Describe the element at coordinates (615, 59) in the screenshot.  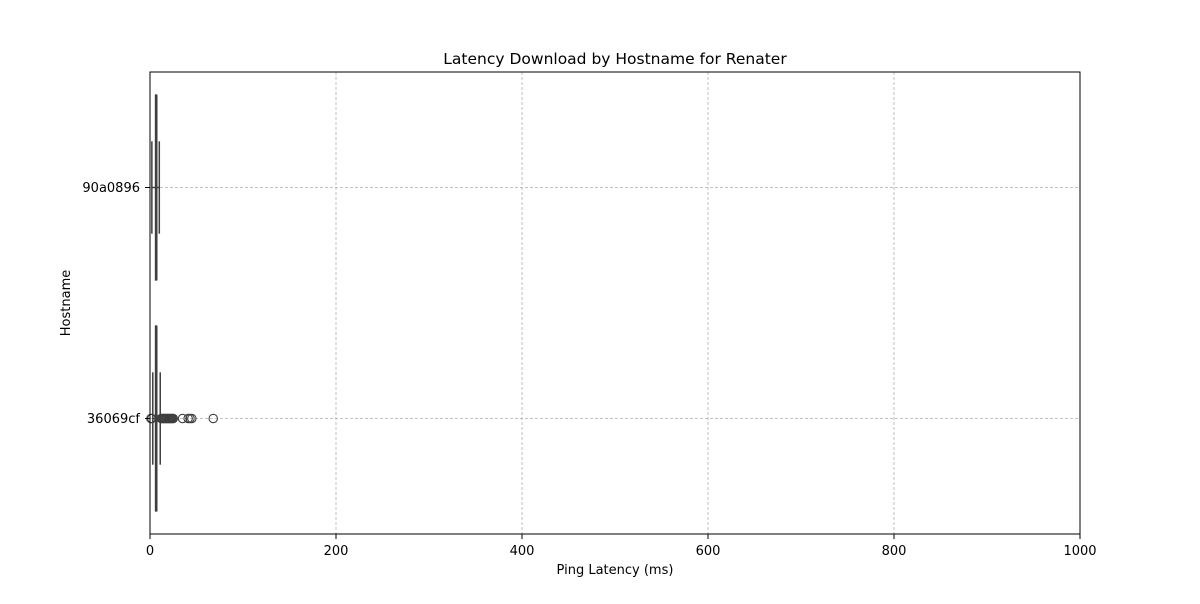
I see `chart-title: Latency Download by Hostname for Renater` at that location.